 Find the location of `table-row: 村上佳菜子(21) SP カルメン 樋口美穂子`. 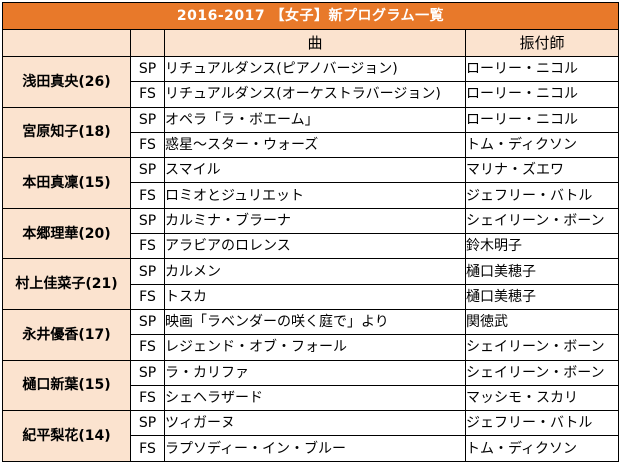

table-row: 村上佳菜子(21) SP カルメン 樋口美穂子 is located at coordinates (311, 284).